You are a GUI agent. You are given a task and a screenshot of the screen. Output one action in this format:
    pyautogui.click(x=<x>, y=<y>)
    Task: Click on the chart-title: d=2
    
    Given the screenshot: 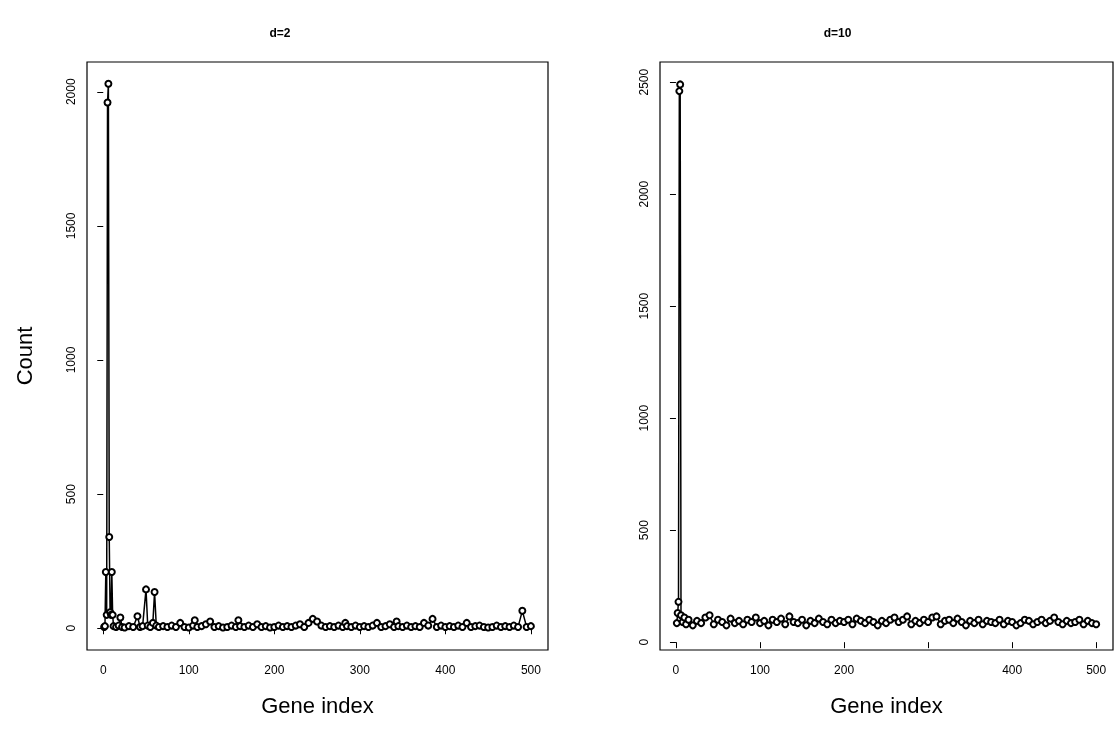 What is the action you would take?
    pyautogui.click(x=280, y=33)
    